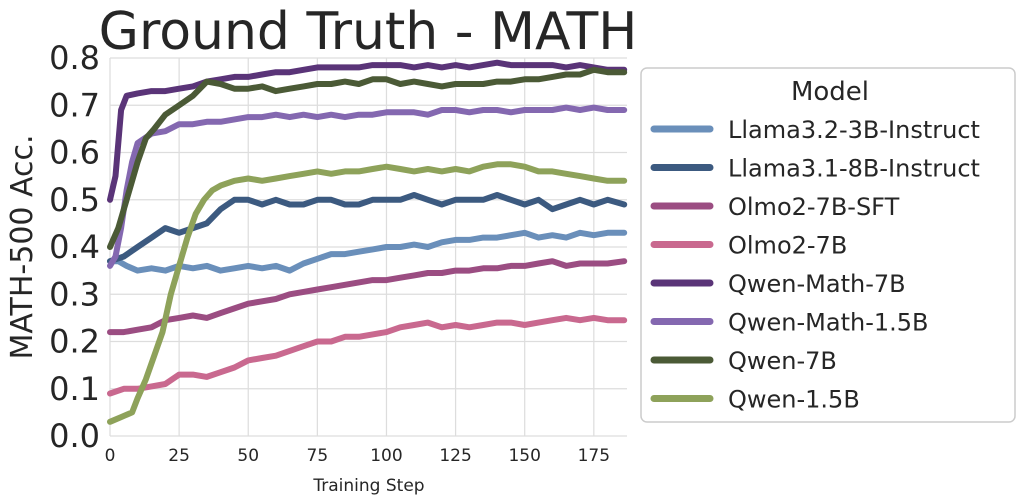 The image size is (1024, 503). What do you see at coordinates (74, 105) in the screenshot?
I see `y-tick-label: 0.7` at bounding box center [74, 105].